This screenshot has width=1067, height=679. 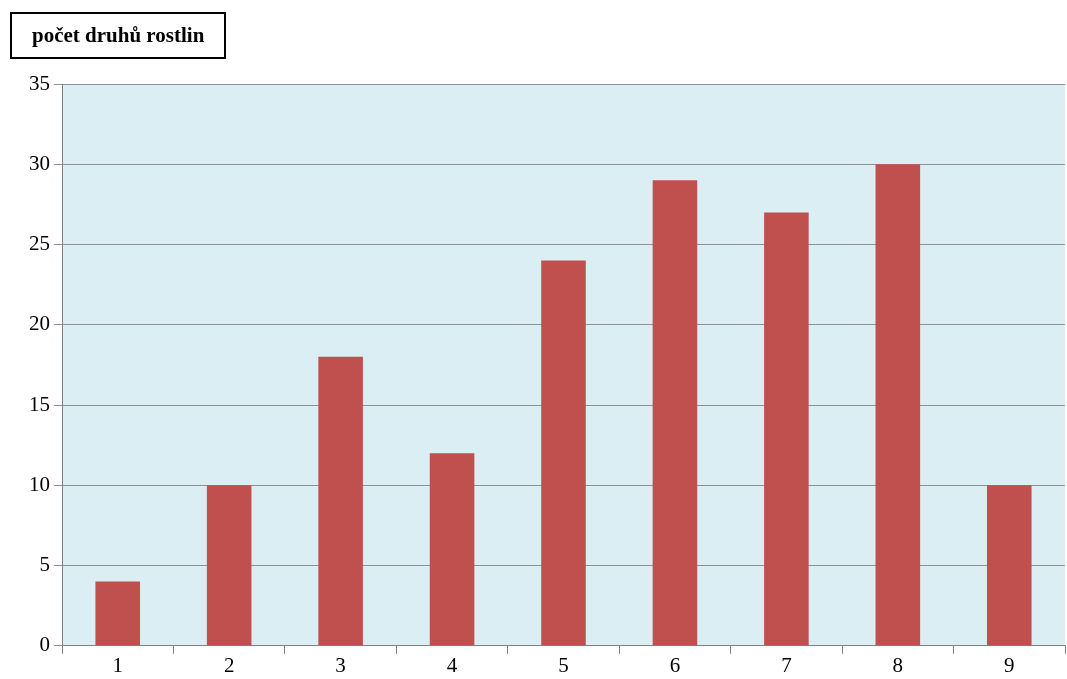 I want to click on x-tick-label: 7, so click(x=786, y=664).